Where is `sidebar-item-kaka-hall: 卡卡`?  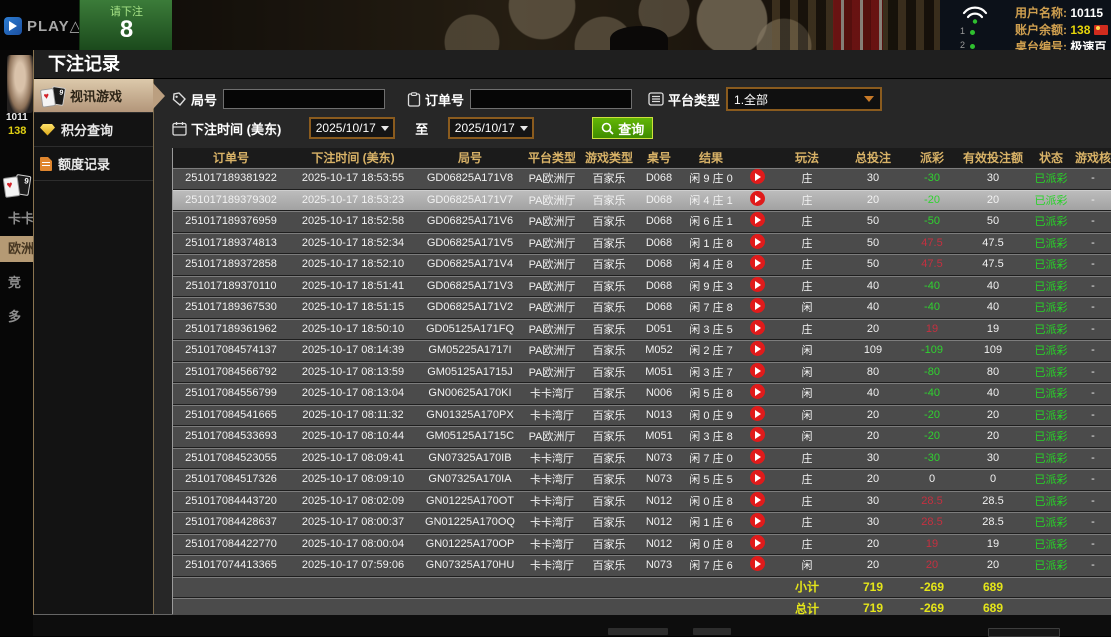 sidebar-item-kaka-hall: 卡卡 is located at coordinates (20, 218).